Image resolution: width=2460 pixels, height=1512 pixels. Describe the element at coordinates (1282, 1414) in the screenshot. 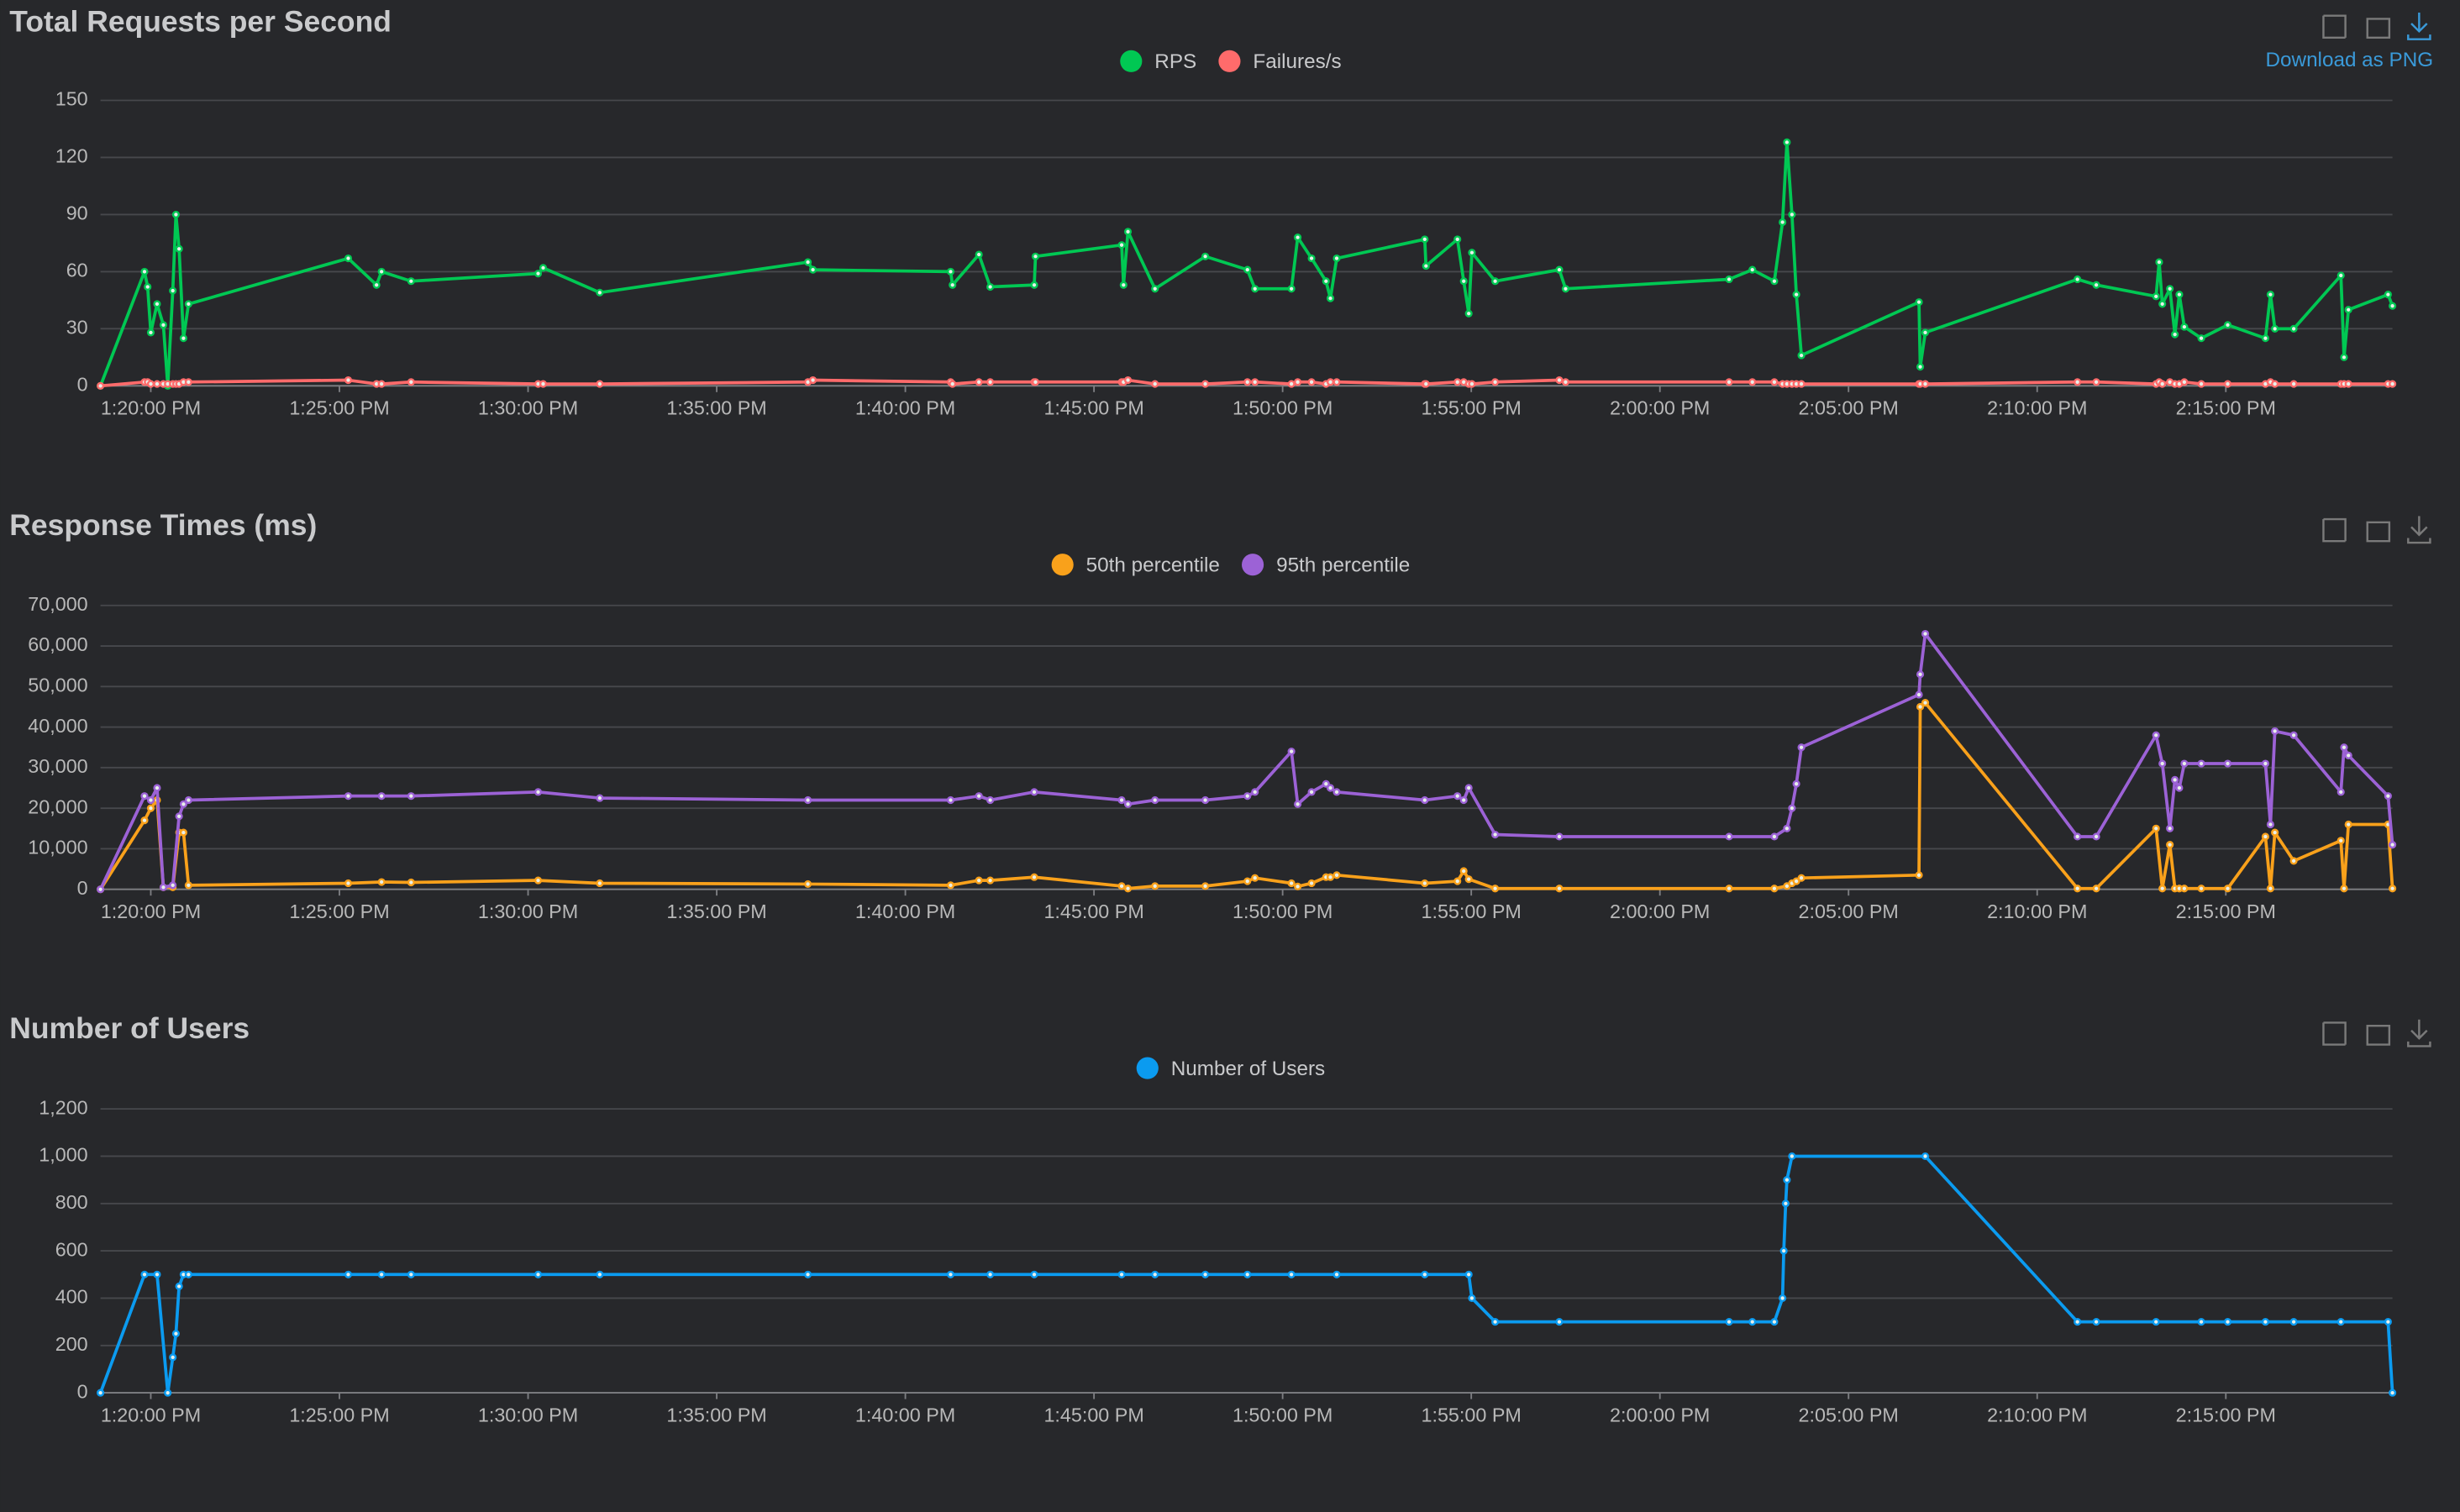

I see `x-tick-label: 1:50:00 PM` at that location.